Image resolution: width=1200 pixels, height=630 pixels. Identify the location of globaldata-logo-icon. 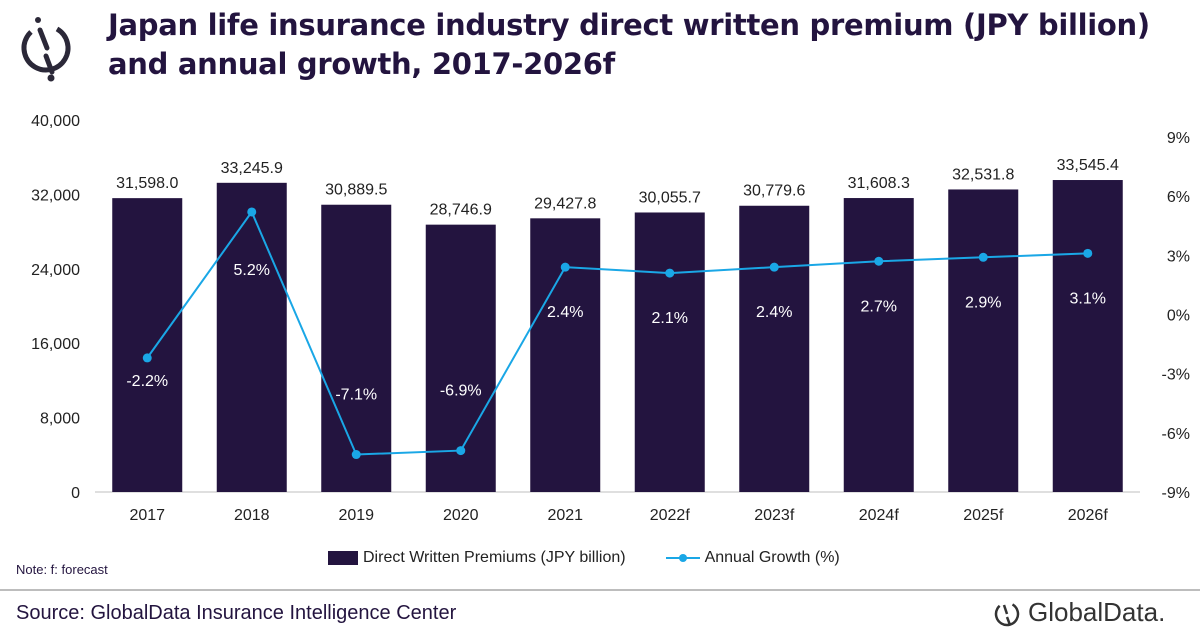
(46, 49).